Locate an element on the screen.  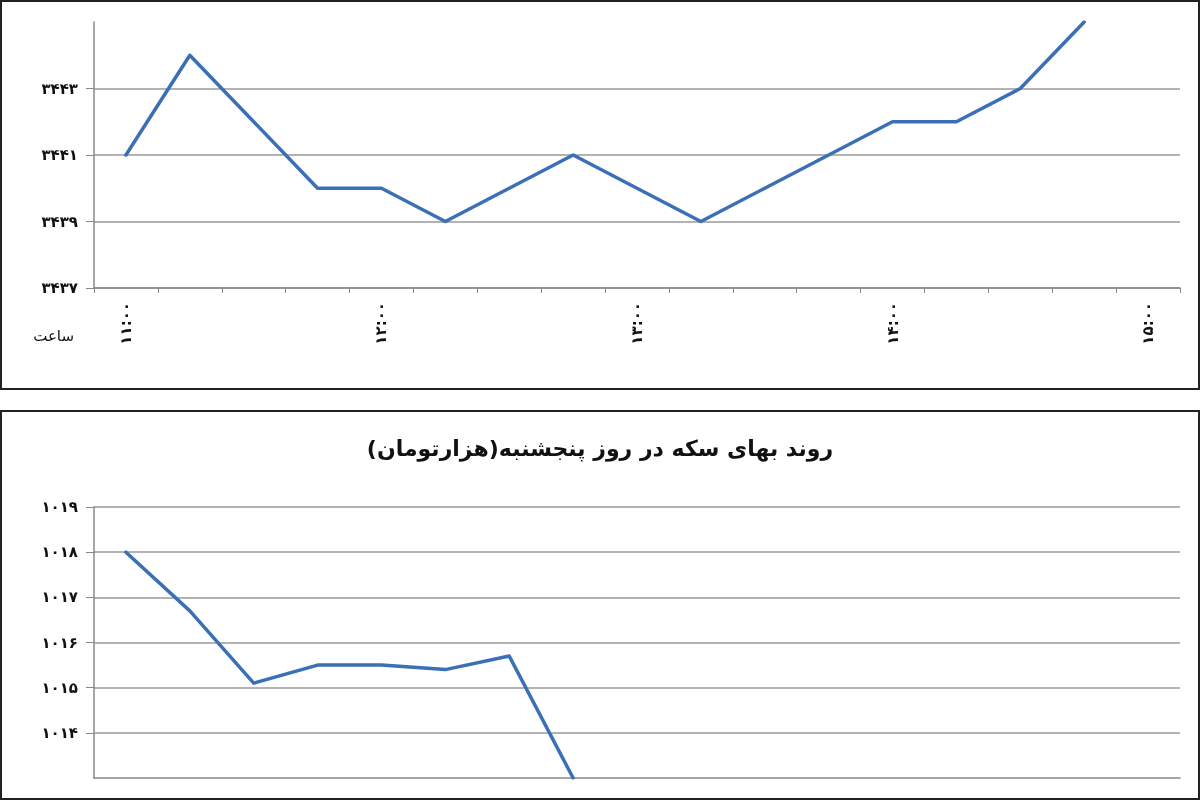
x-tick-label: ۱۲:۰۰ is located at coordinates (381, 323).